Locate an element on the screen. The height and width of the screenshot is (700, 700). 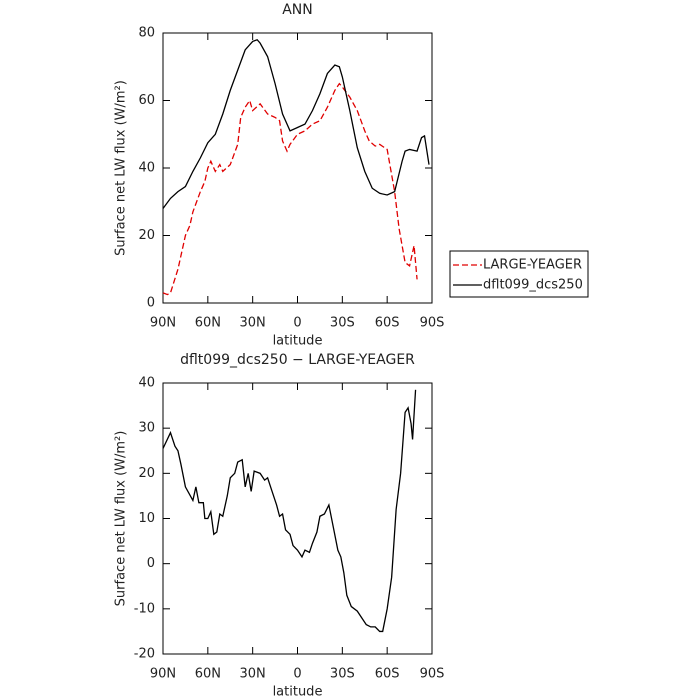
y-tick-label: -10 is located at coordinates (144, 608).